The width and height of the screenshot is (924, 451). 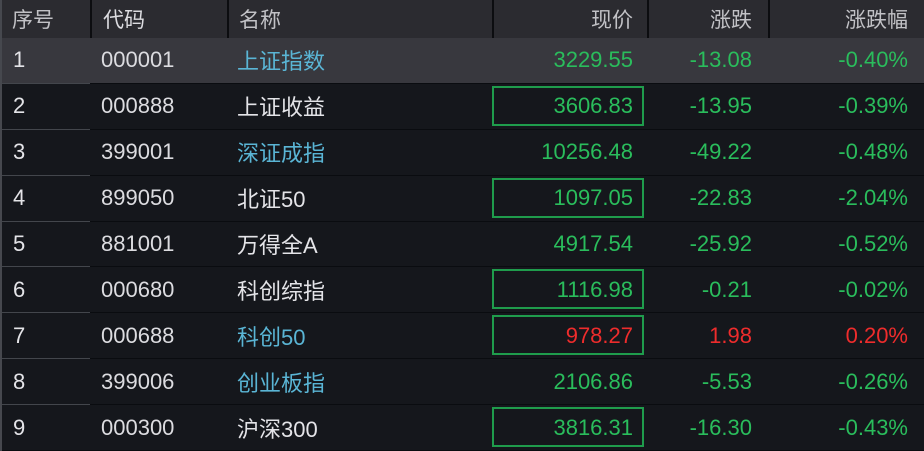 What do you see at coordinates (846, 19) in the screenshot?
I see `column-header-change-pct: 涨跌幅` at bounding box center [846, 19].